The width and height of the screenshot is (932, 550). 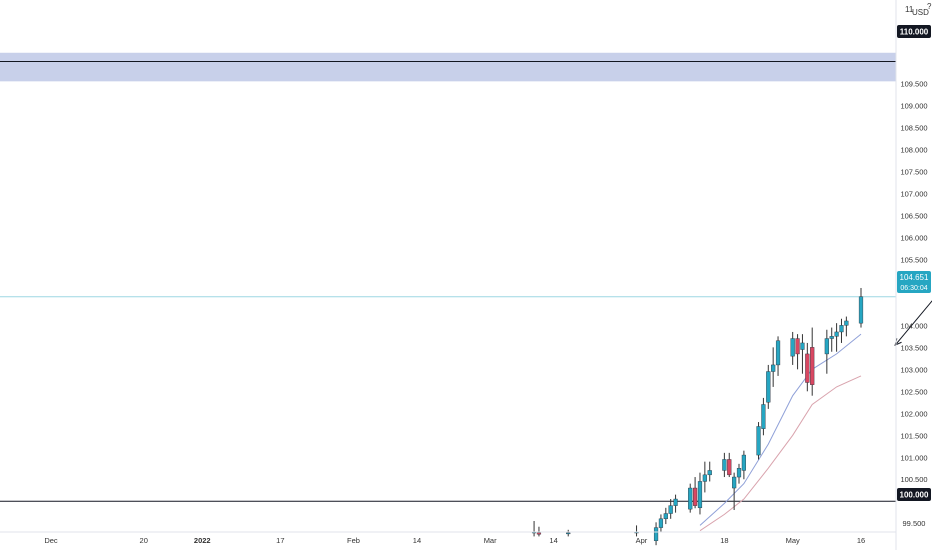 I want to click on supply-zone-rect, so click(x=448, y=67).